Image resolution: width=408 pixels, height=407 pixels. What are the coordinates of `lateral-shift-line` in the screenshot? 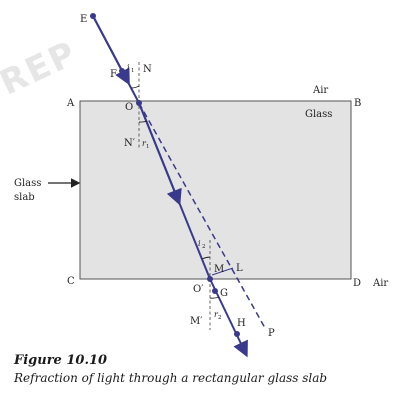 It's located at (222, 271).